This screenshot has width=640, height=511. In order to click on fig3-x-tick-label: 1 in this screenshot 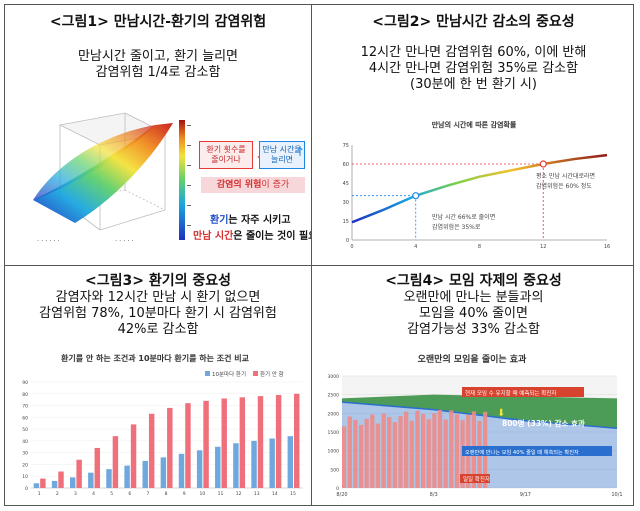, I will do `click(39, 494)`.